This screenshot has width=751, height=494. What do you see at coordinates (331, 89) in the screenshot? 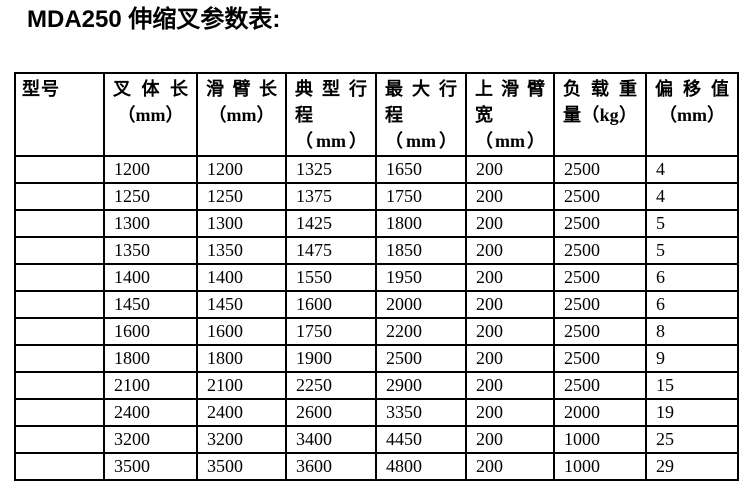
I see `header-typical-stroke-line1: 典型行` at bounding box center [331, 89].